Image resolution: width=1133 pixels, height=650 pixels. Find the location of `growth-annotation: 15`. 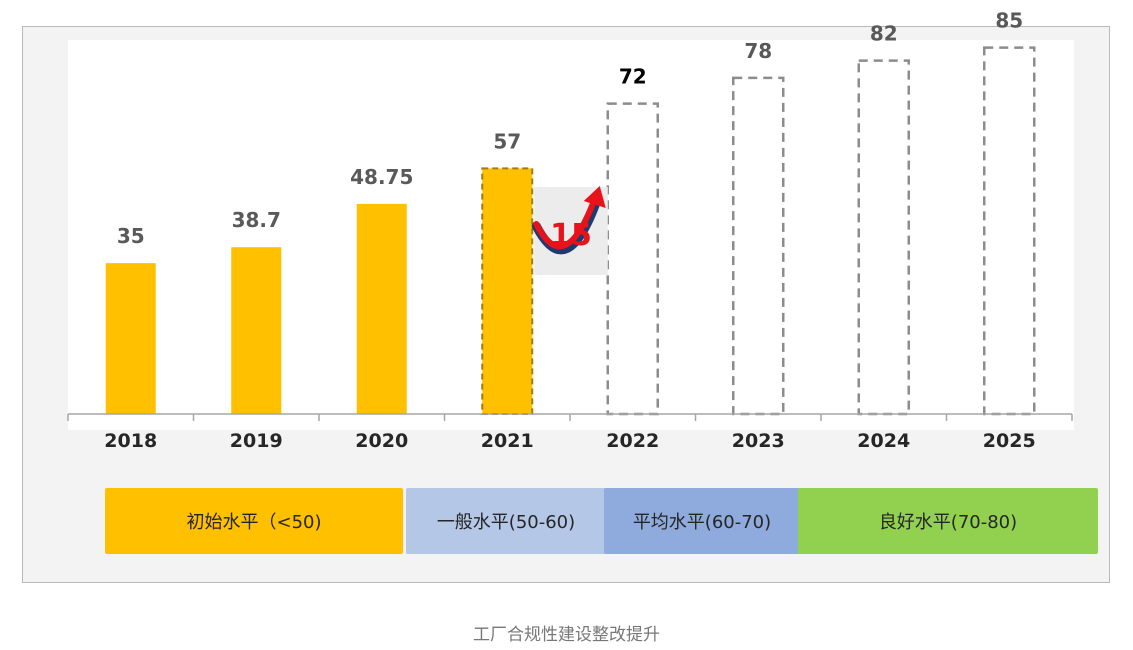

growth-annotation: 15 is located at coordinates (569, 230).